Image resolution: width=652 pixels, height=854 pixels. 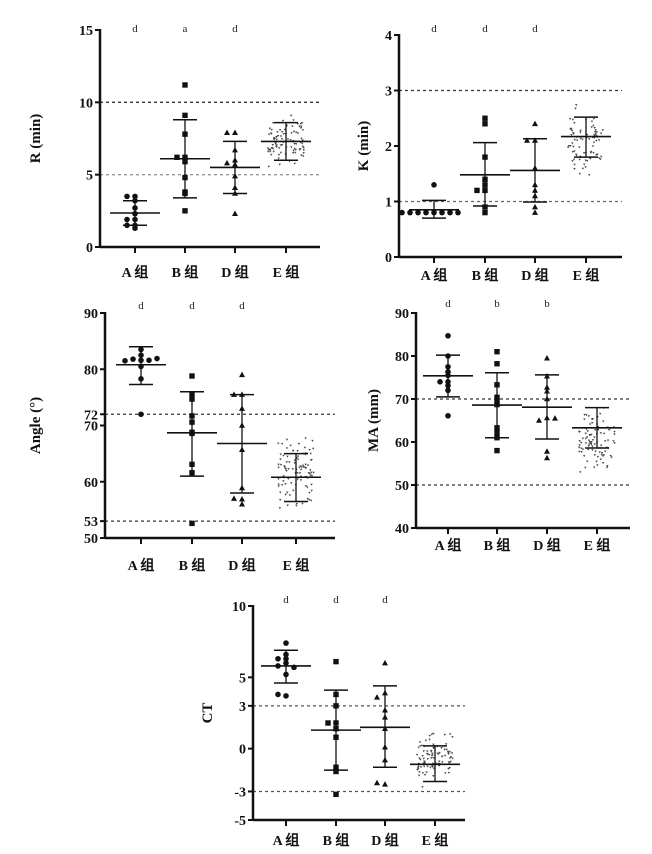 What do you see at coordinates (235, 173) in the screenshot?
I see `group-d` at bounding box center [235, 173].